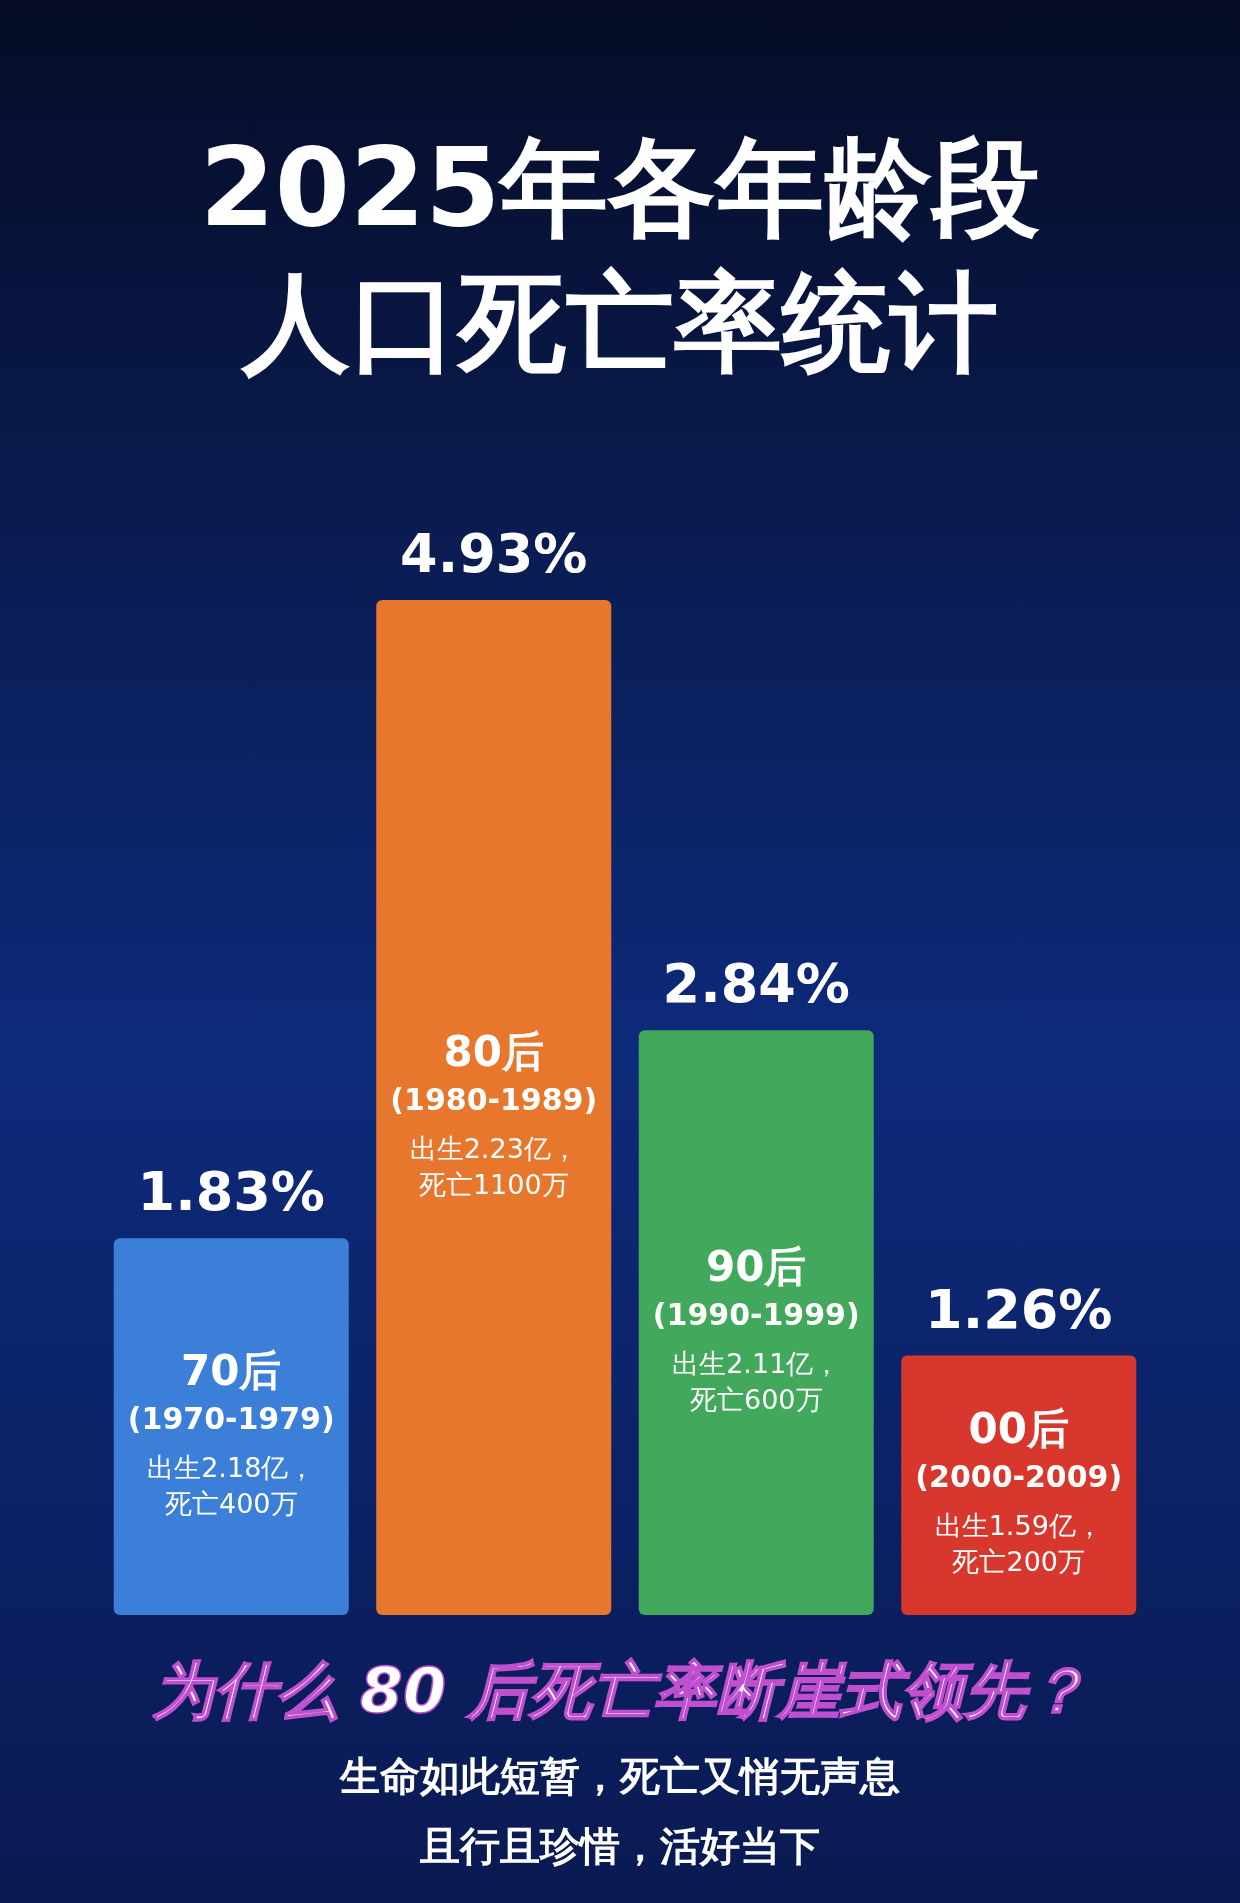  I want to click on data-label: 2.84%, so click(756, 984).